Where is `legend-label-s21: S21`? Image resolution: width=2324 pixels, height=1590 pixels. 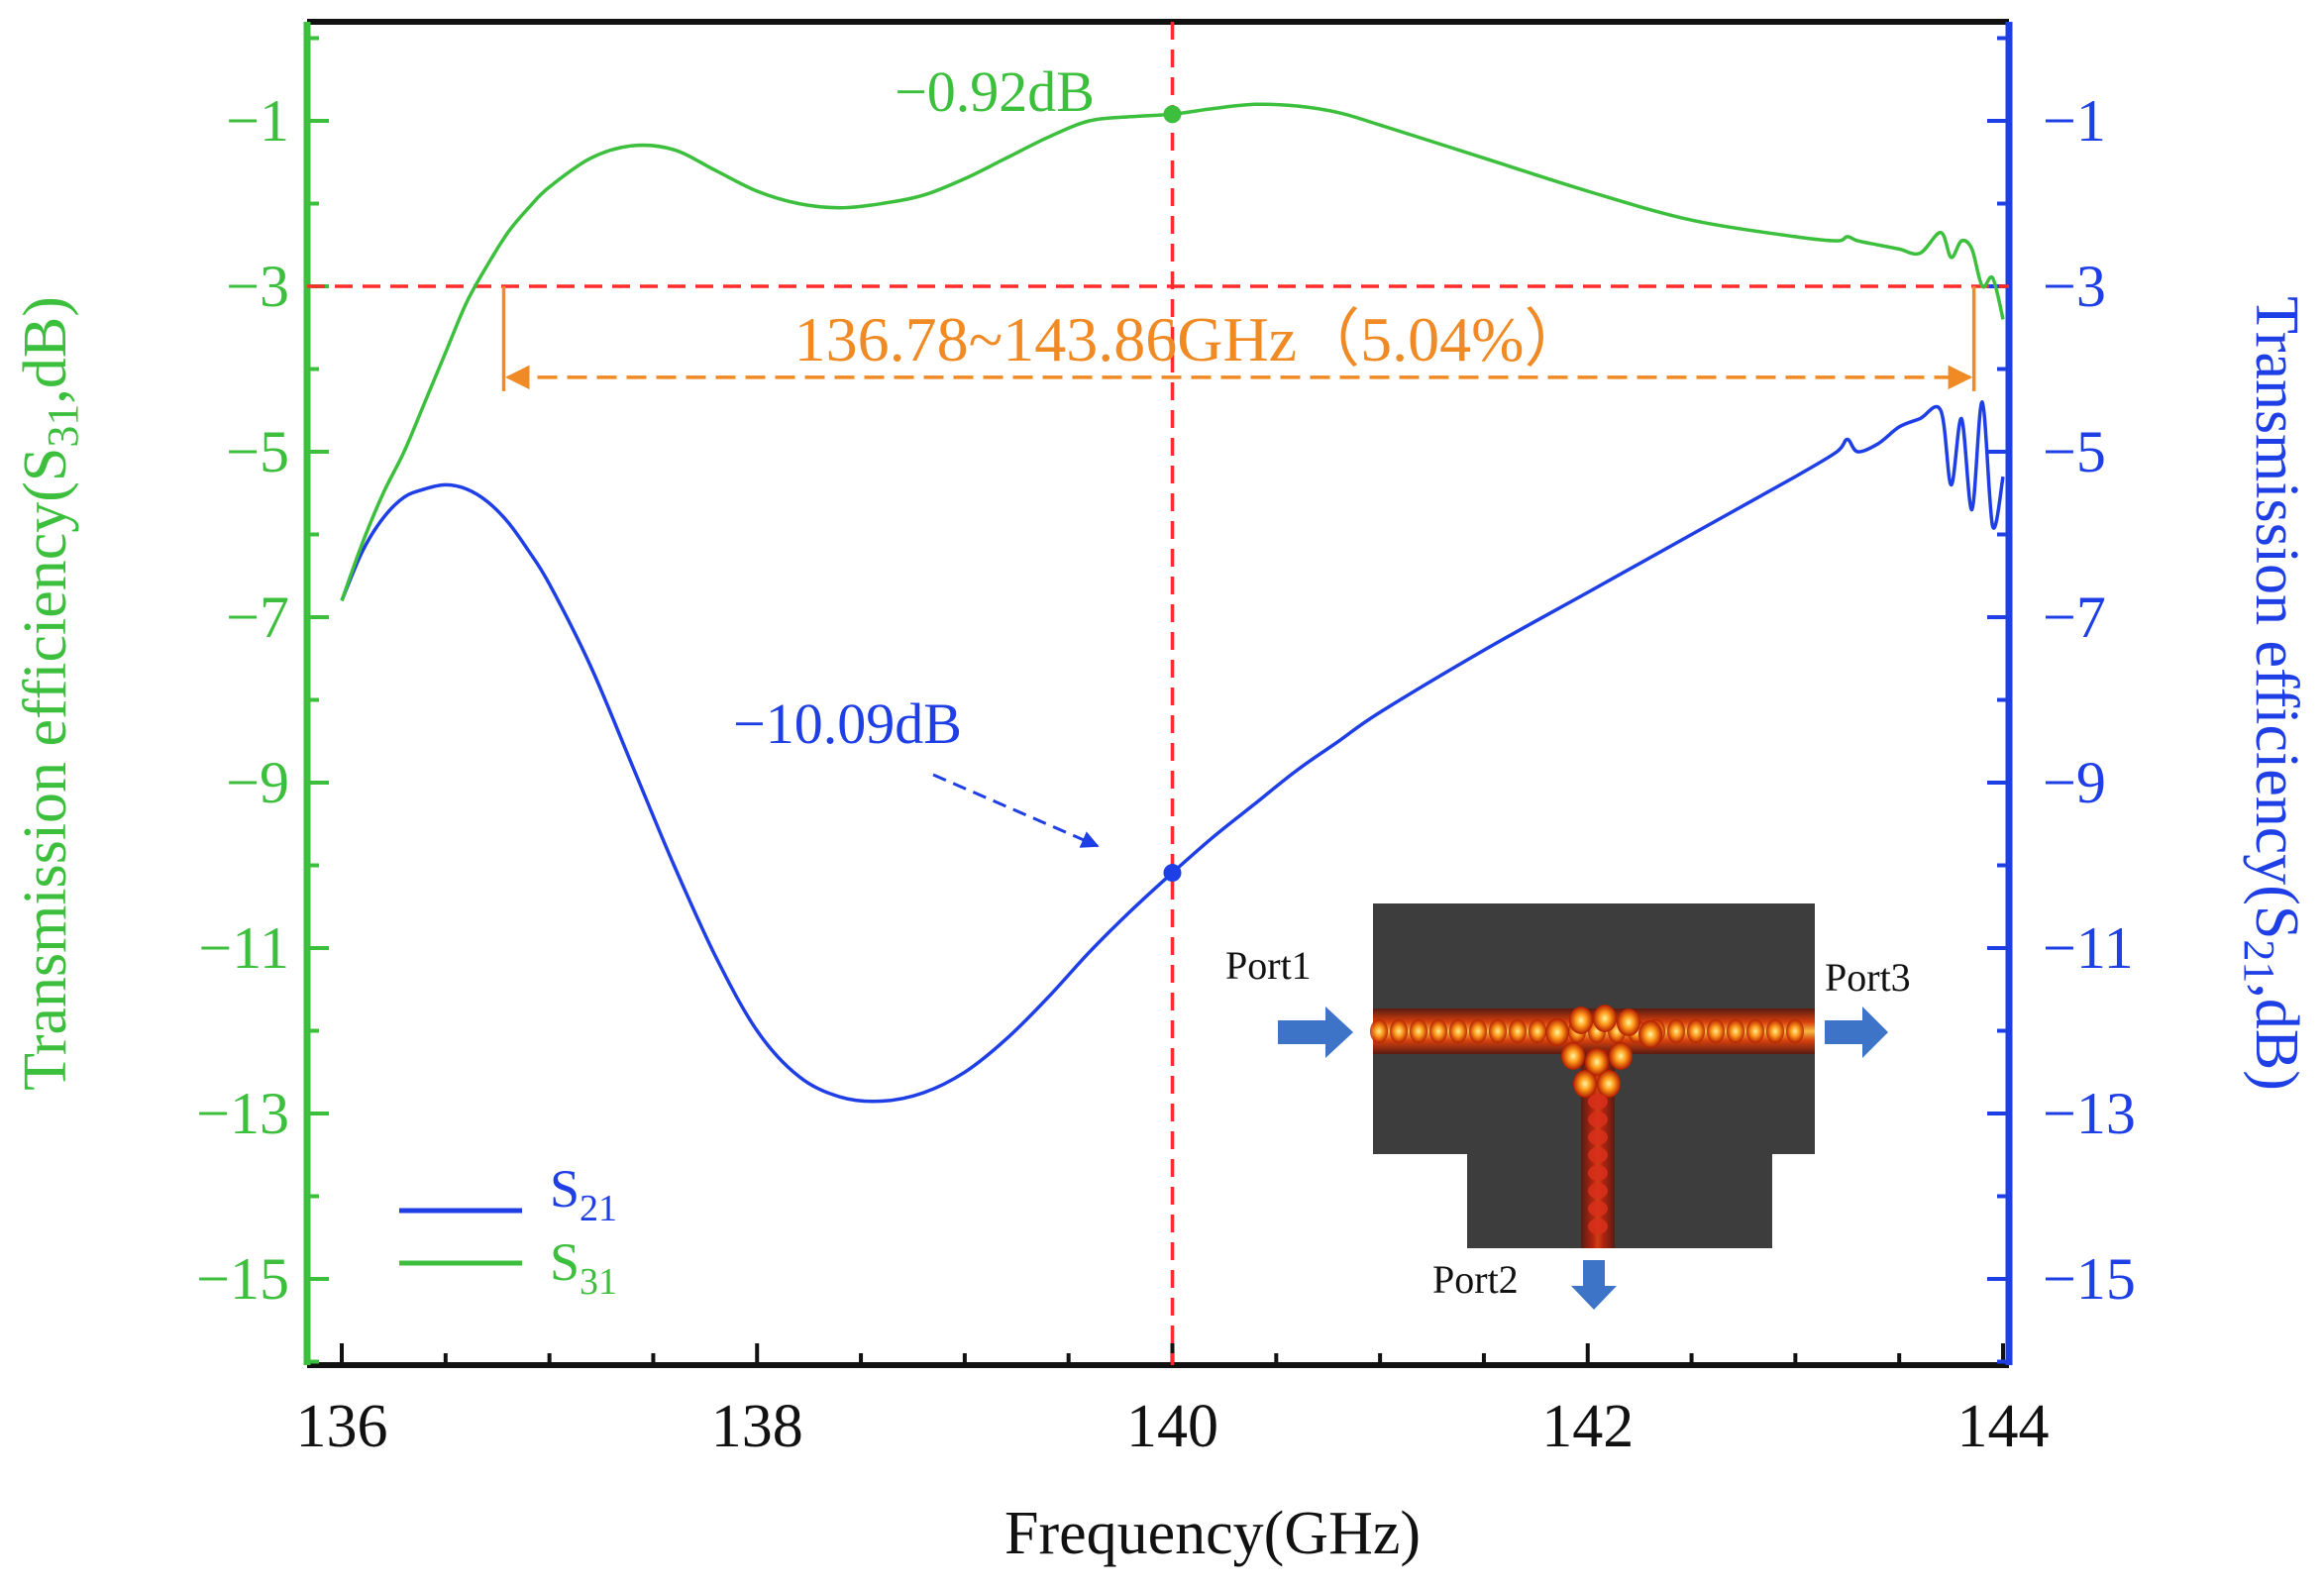 legend-label-s21: S21 is located at coordinates (583, 1194).